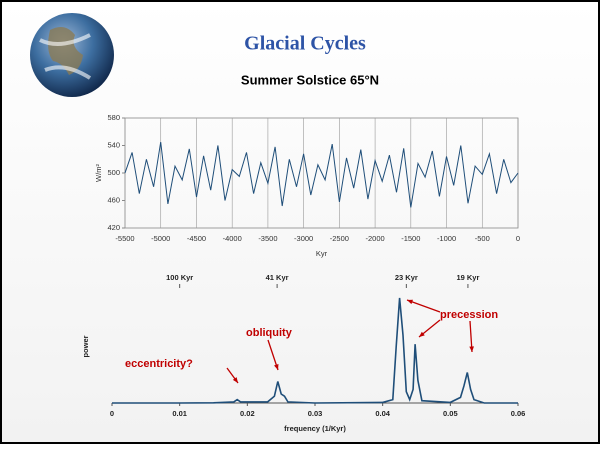 The image size is (600, 449). What do you see at coordinates (467, 277) in the screenshot?
I see `top-tick-label: 19 Kyr` at bounding box center [467, 277].